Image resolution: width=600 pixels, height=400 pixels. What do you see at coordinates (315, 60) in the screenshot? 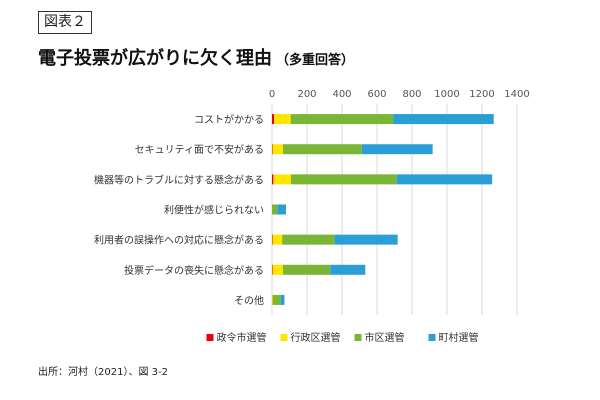
I see `chart-subtitle: （多重回答）` at bounding box center [315, 60].